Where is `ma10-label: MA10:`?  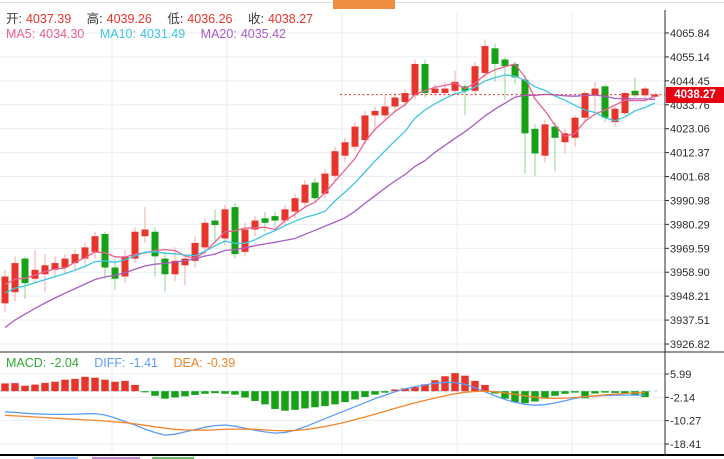 ma10-label: MA10: is located at coordinates (117, 34).